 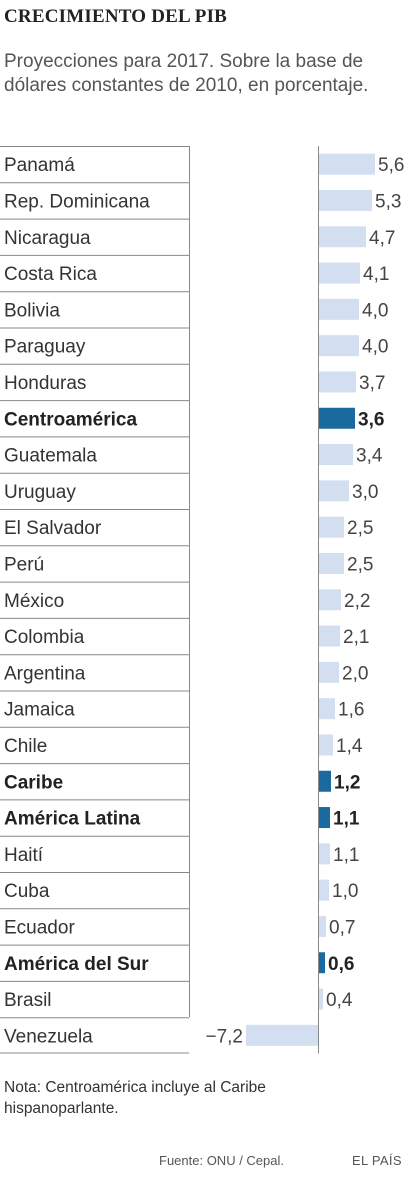 What do you see at coordinates (365, 492) in the screenshot?
I see `value-label: 3,0` at bounding box center [365, 492].